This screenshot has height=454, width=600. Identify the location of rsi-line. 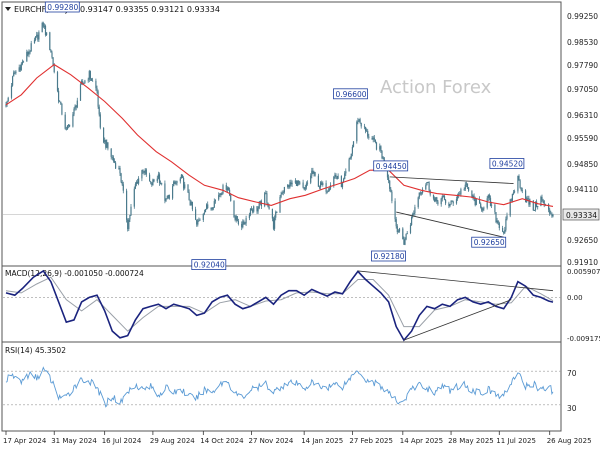
(279, 387).